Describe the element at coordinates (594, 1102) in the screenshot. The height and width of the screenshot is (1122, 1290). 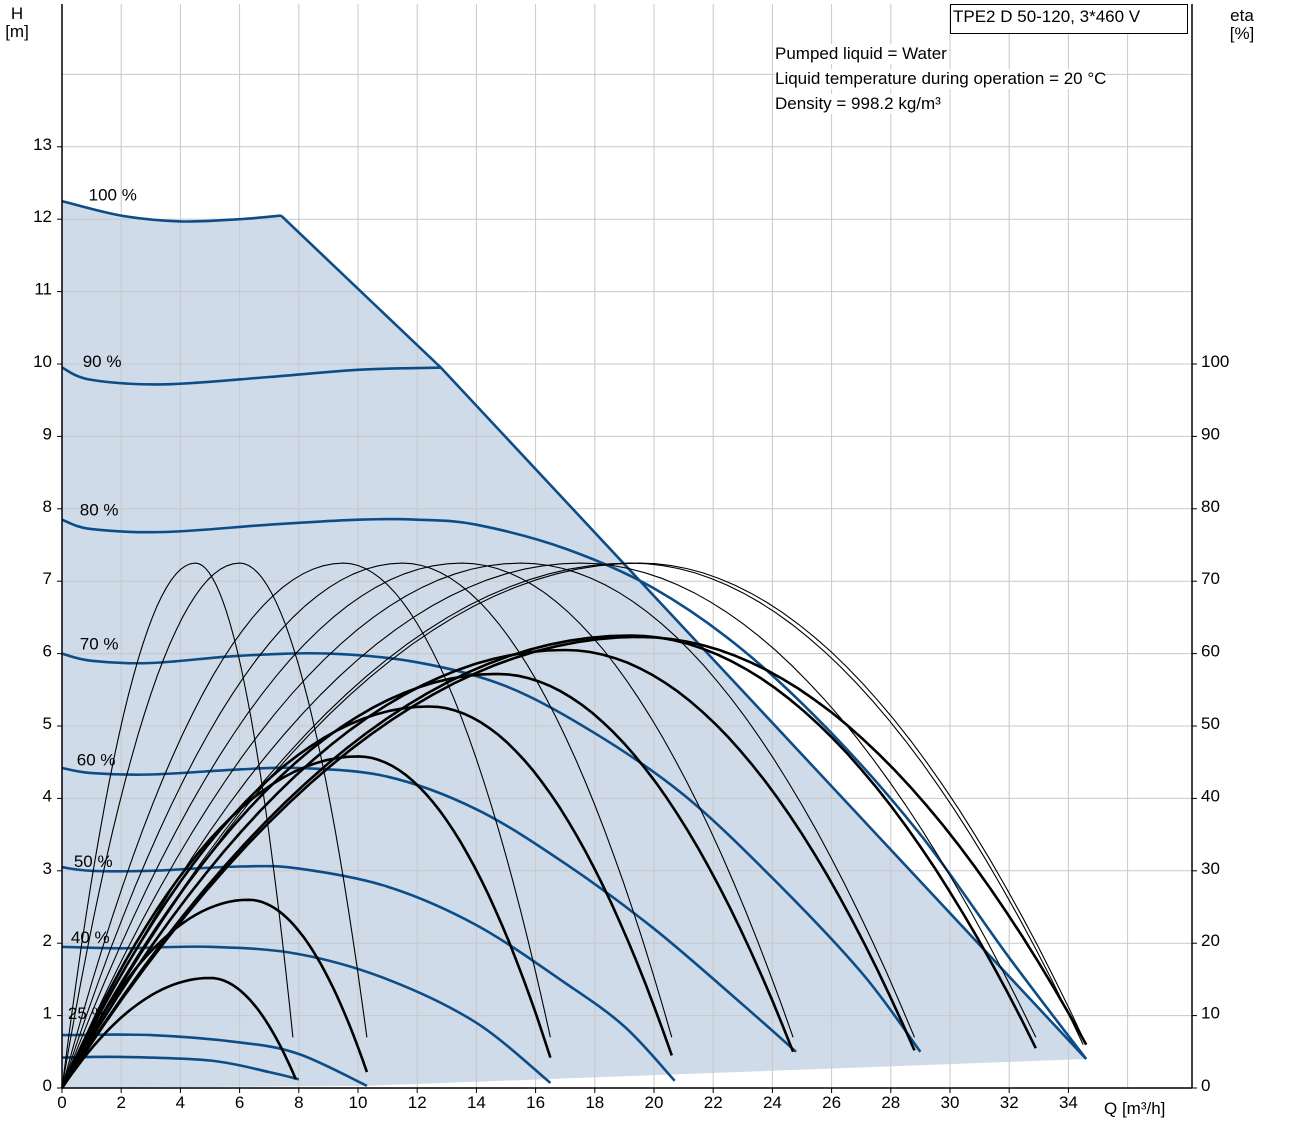
I see `x-tick-label: 18` at that location.